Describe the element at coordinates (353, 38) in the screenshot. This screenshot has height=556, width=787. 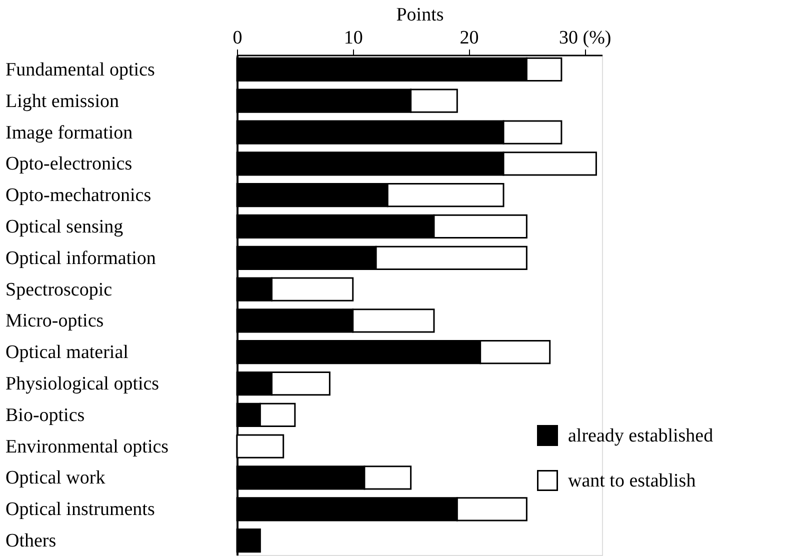
I see `x-tick-label: 10` at that location.